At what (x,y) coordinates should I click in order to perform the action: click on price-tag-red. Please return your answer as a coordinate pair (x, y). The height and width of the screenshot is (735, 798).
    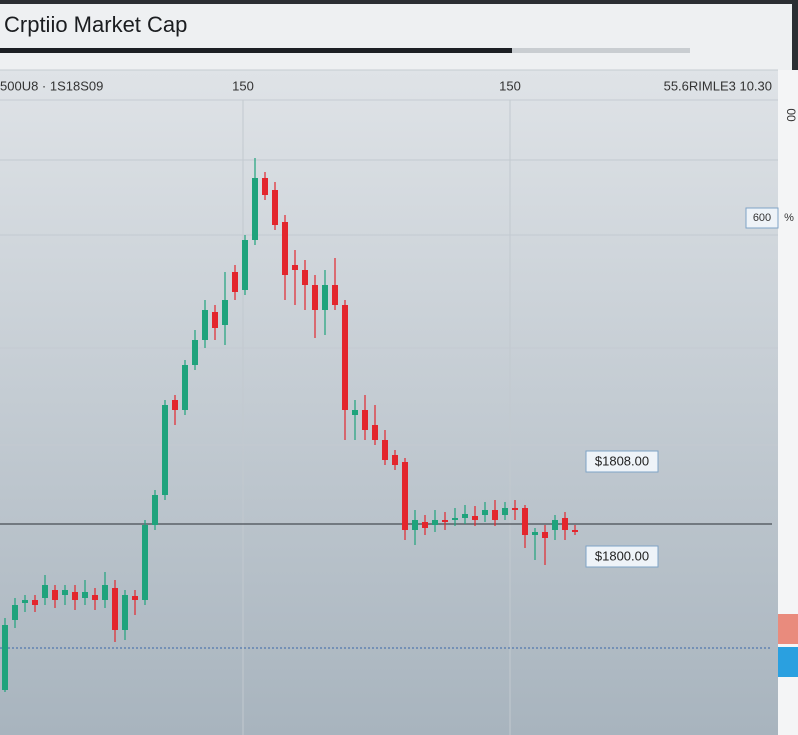
    Looking at the image, I should click on (788, 629).